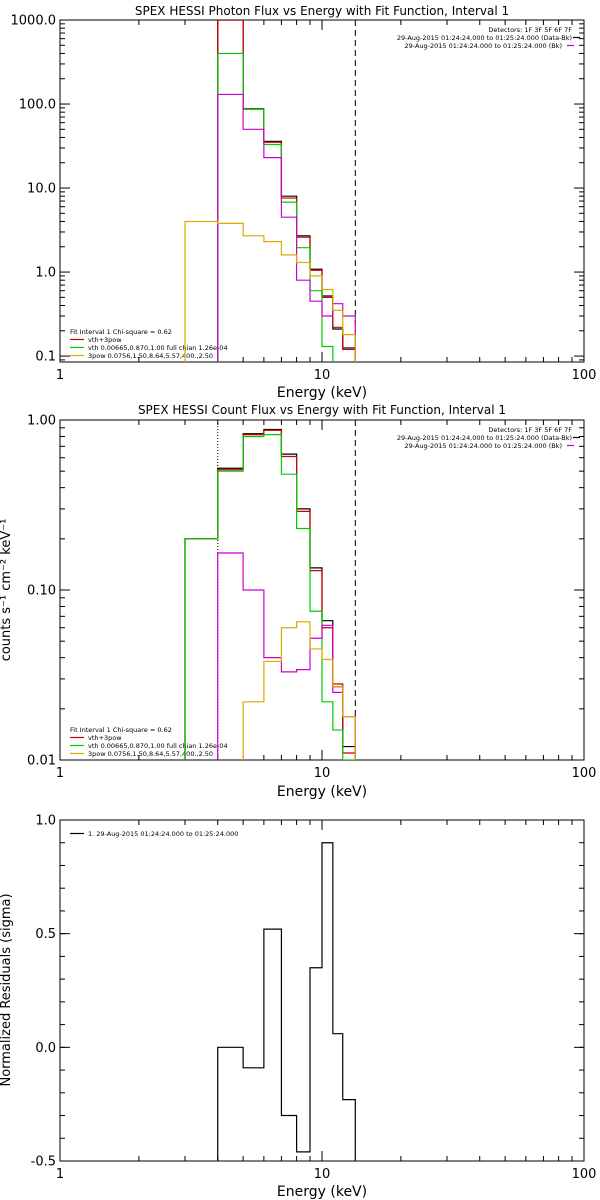 The height and width of the screenshot is (1200, 600). I want to click on photon-flux-y-tick-label: 10.0, so click(41, 189).